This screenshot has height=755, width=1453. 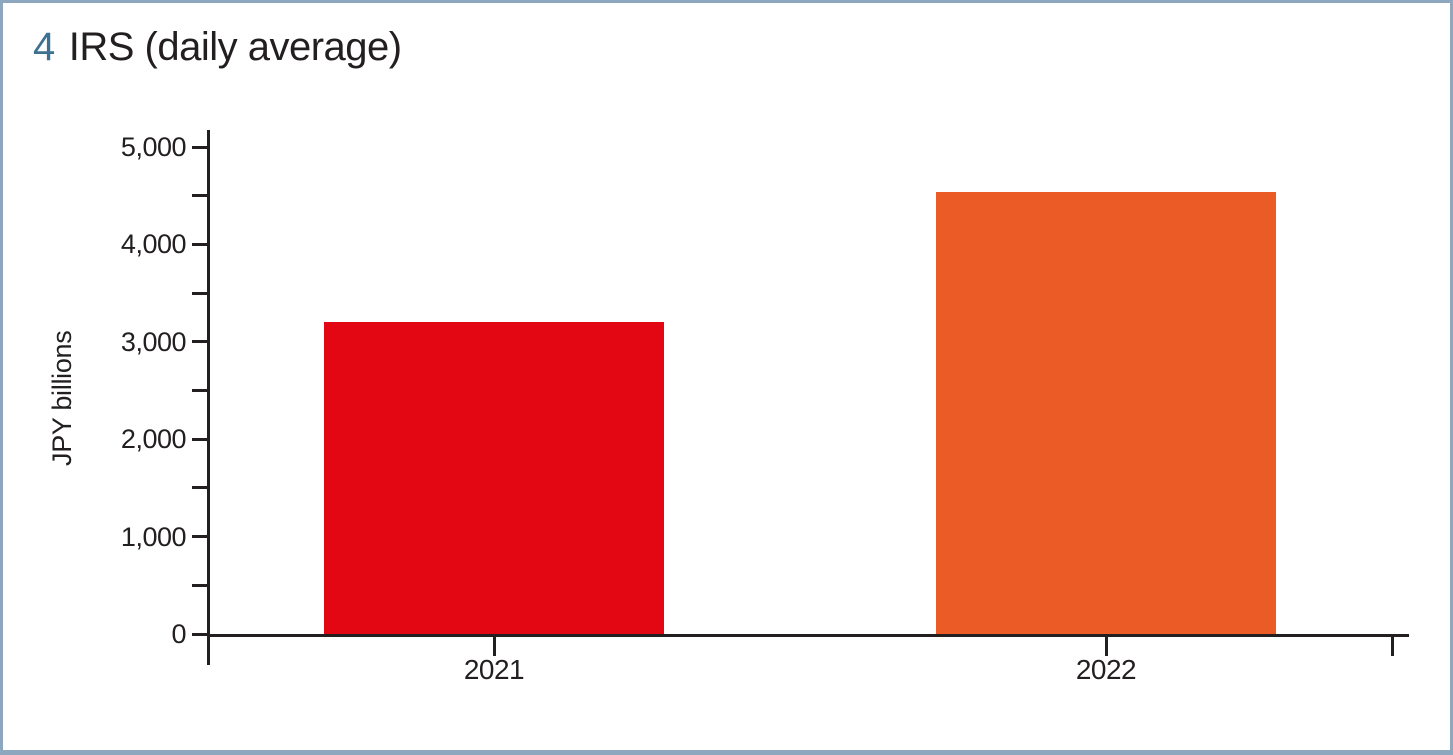 I want to click on y-axis-tick-label: 0, so click(x=178, y=634).